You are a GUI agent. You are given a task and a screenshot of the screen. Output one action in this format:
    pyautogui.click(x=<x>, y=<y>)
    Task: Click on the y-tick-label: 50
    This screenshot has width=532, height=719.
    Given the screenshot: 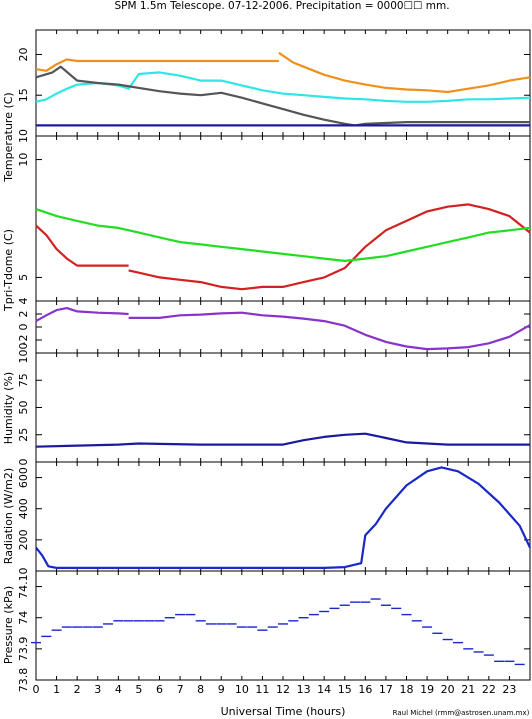 What is the action you would take?
    pyautogui.click(x=23, y=408)
    